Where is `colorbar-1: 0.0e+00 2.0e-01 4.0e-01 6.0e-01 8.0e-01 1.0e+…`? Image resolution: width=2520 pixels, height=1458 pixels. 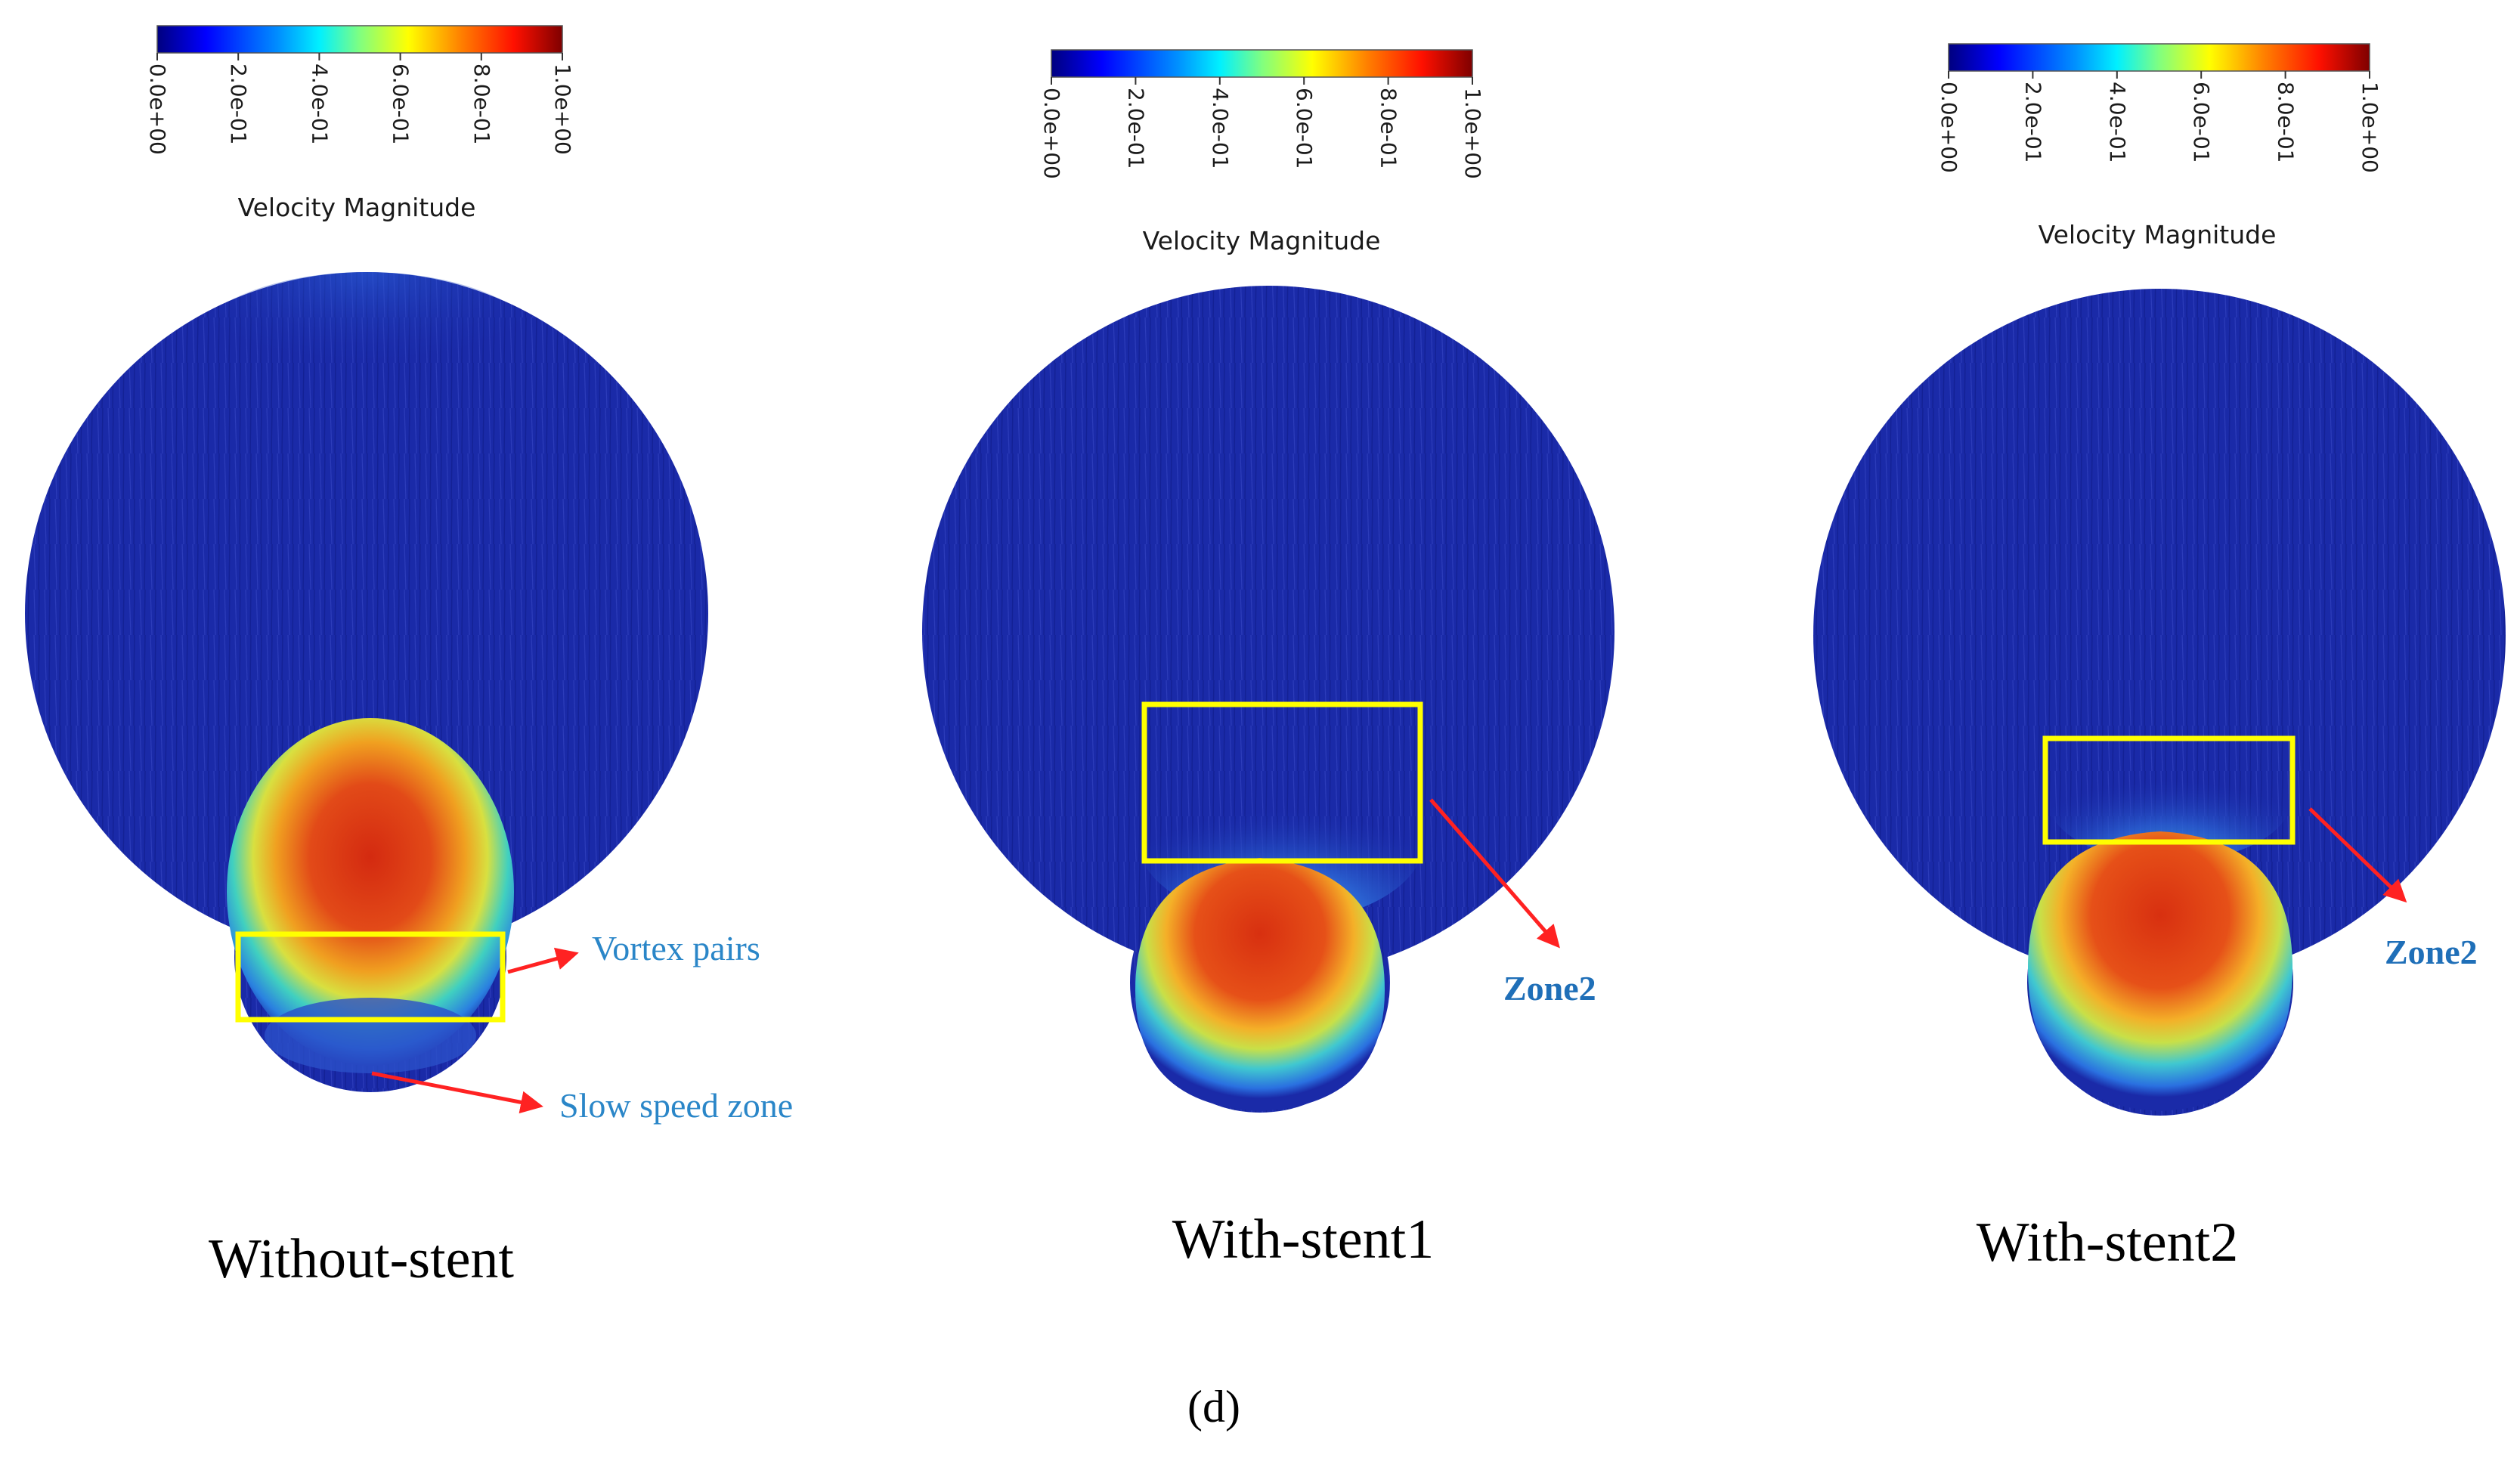 colorbar-1: 0.0e+00 2.0e-01 4.0e-01 6.0e-01 8.0e-01 1.0e+… is located at coordinates (360, 124).